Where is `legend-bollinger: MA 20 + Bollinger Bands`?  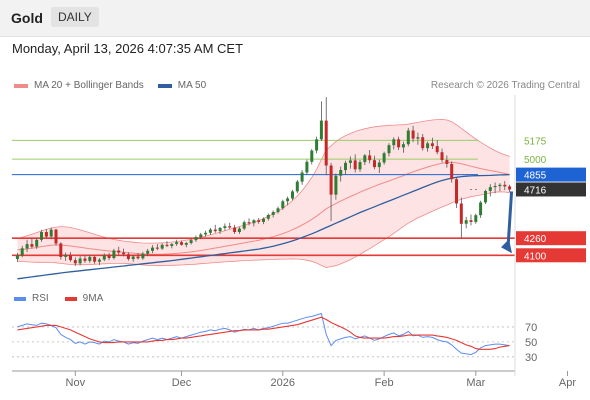
legend-bollinger: MA 20 + Bollinger Bands is located at coordinates (79, 85).